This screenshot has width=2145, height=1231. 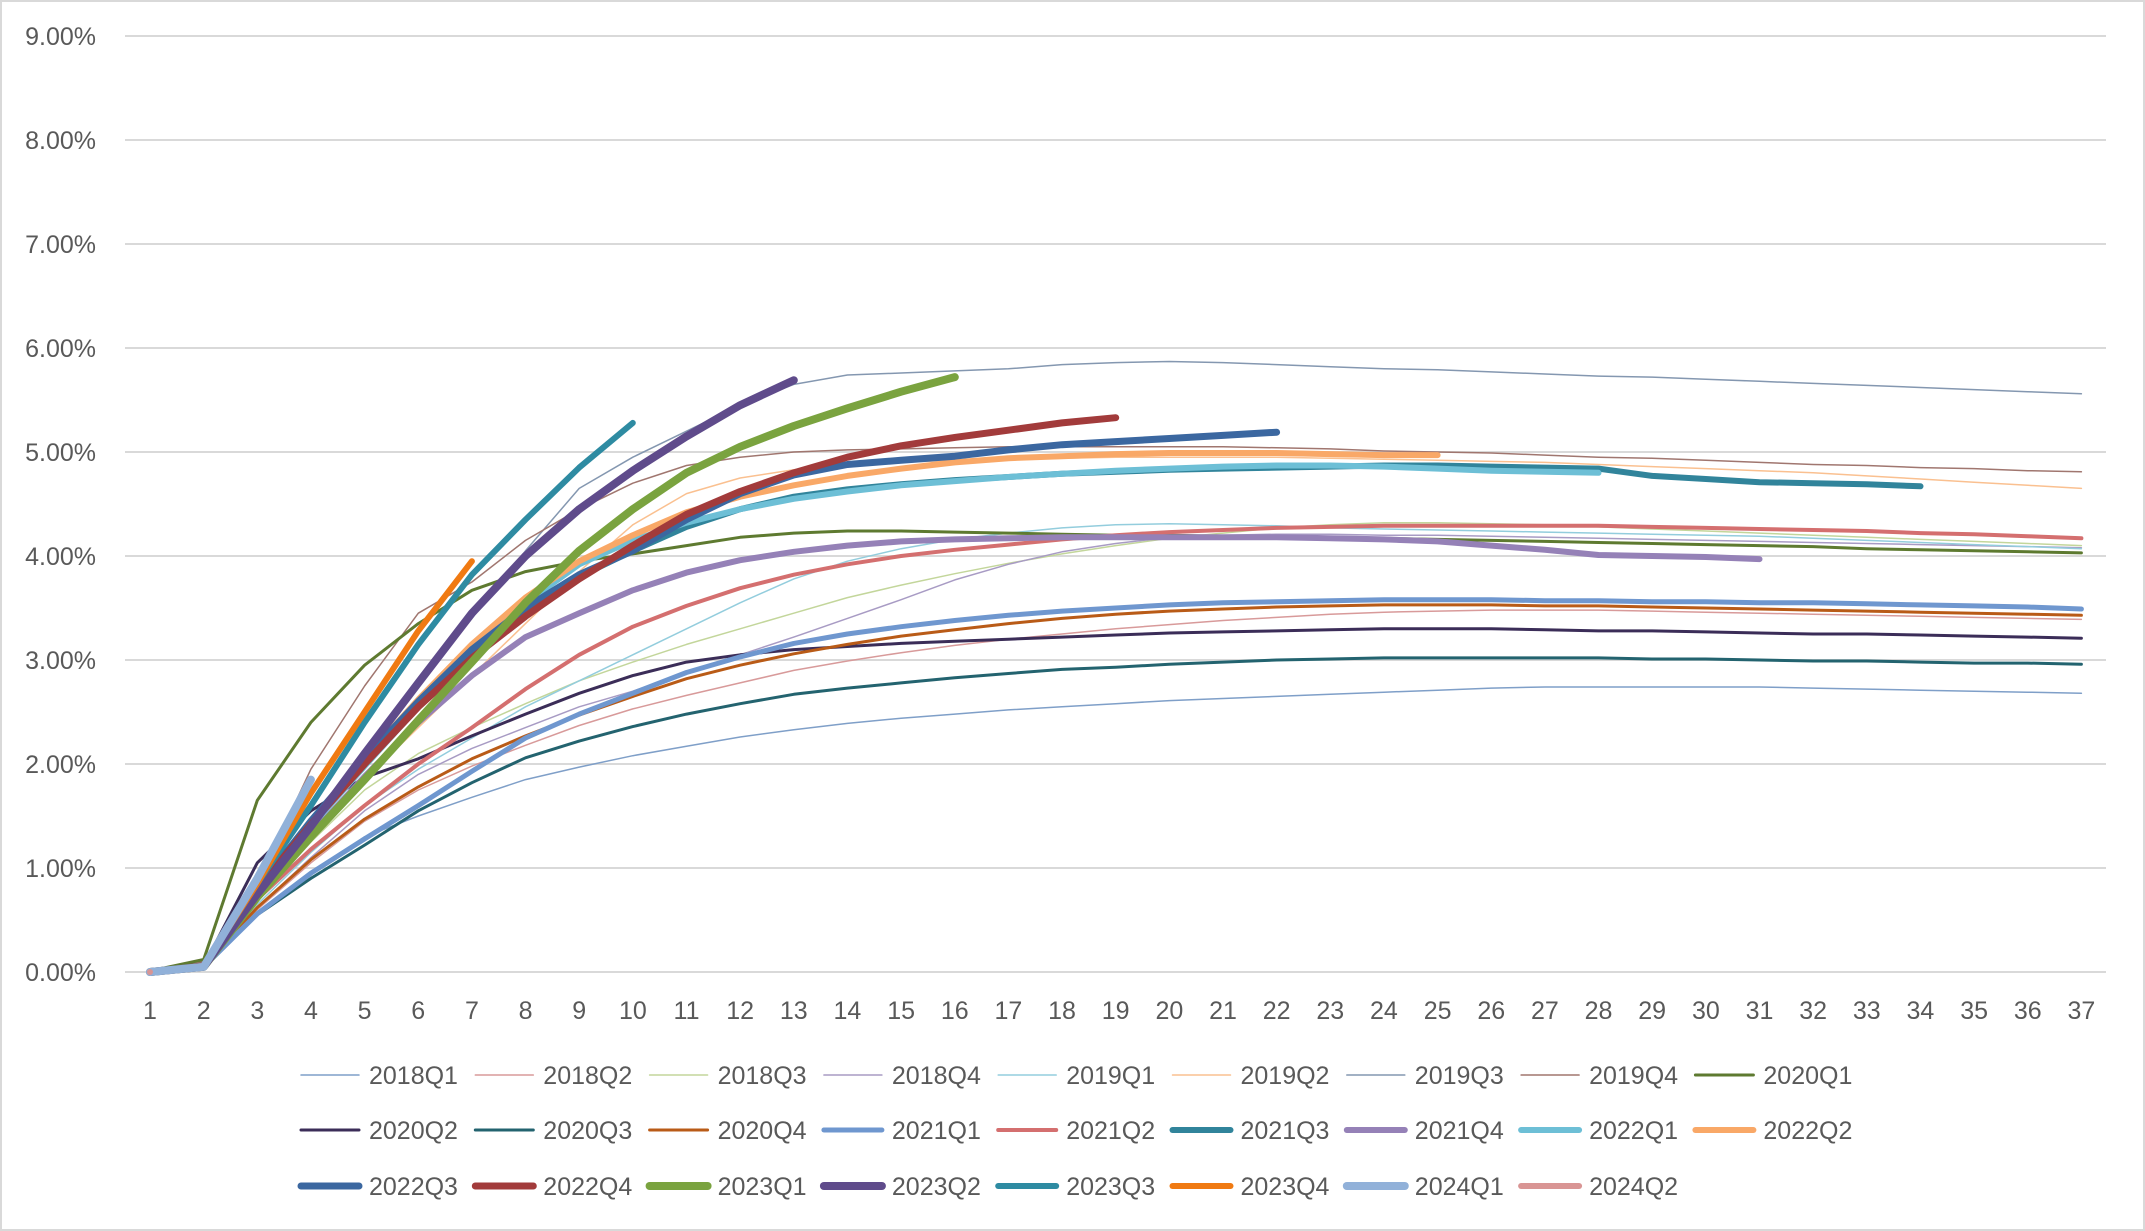 What do you see at coordinates (1285, 1076) in the screenshot?
I see `legend-label: 2019Q2` at bounding box center [1285, 1076].